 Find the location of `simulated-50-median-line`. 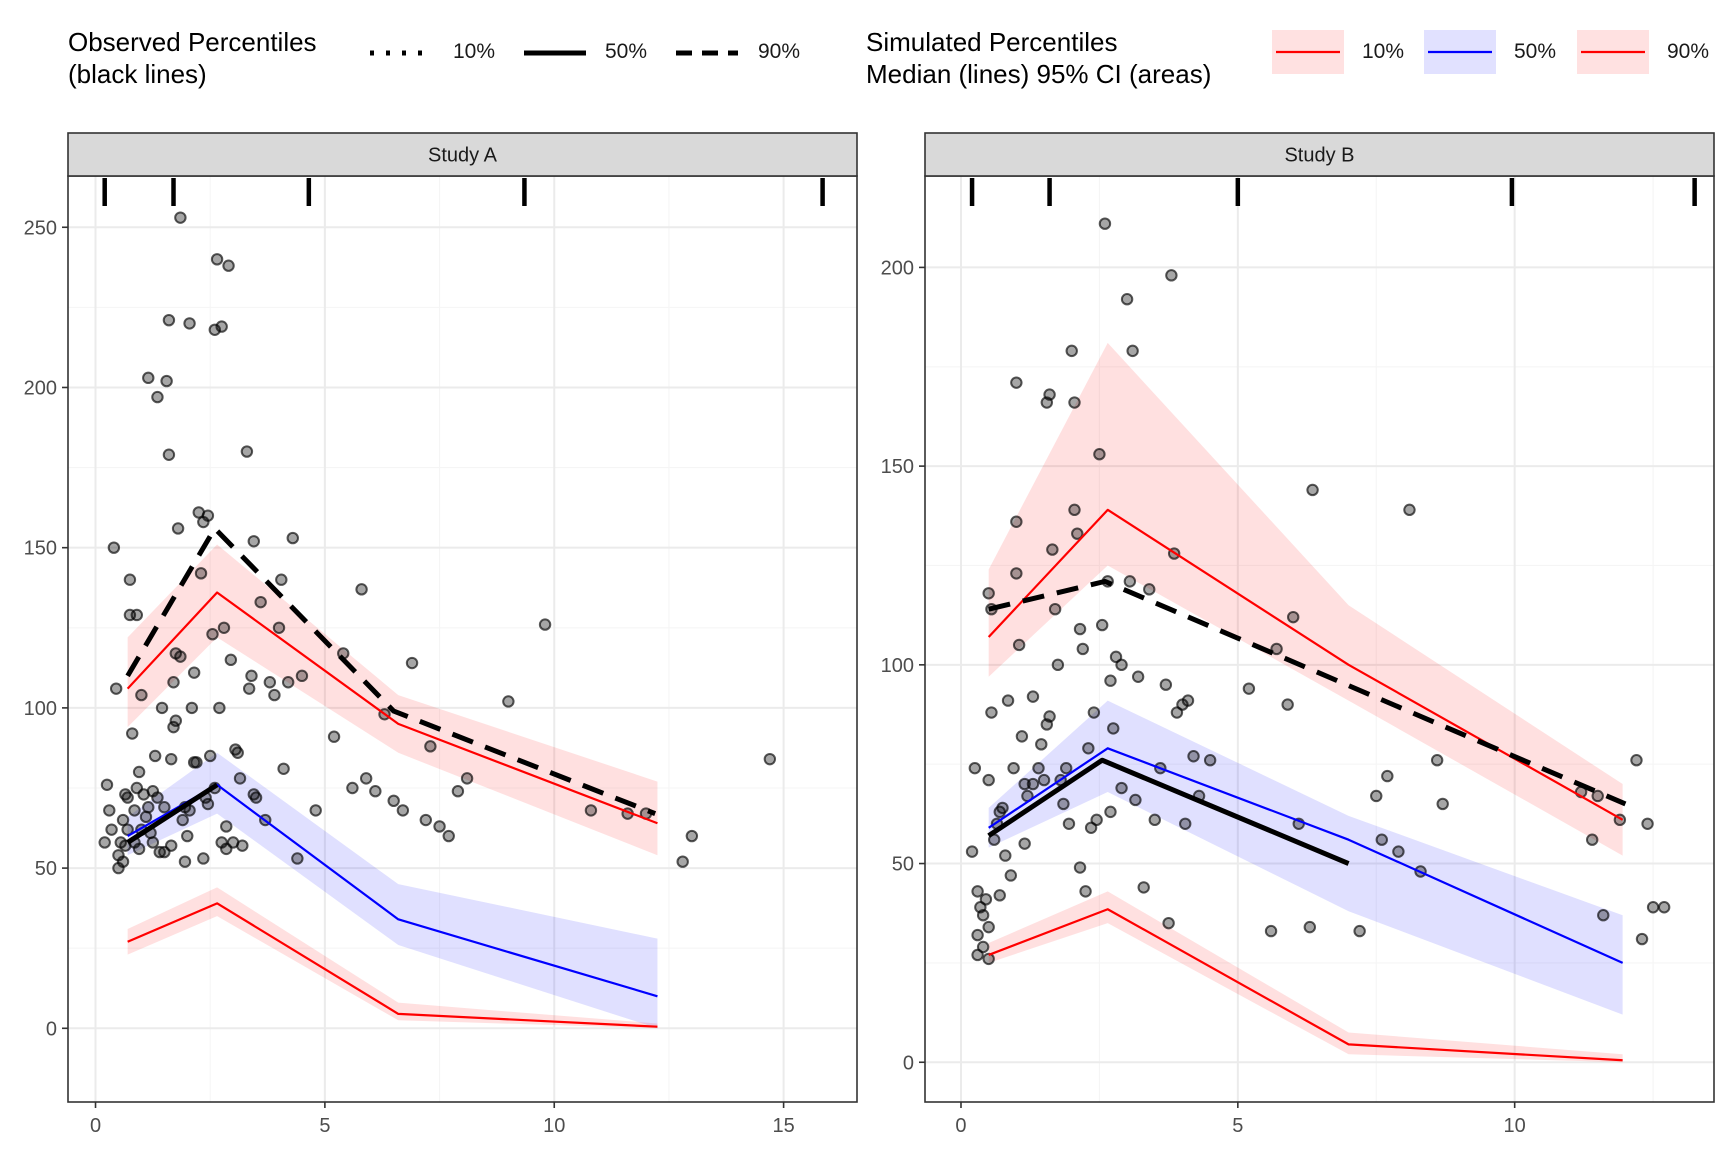

simulated-50-median-line is located at coordinates (1306, 855).